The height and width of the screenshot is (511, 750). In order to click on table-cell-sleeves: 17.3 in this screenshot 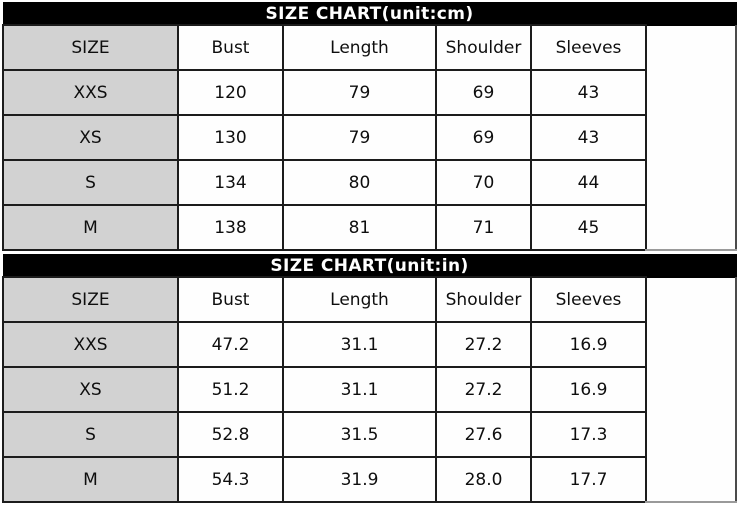, I will do `click(588, 434)`.